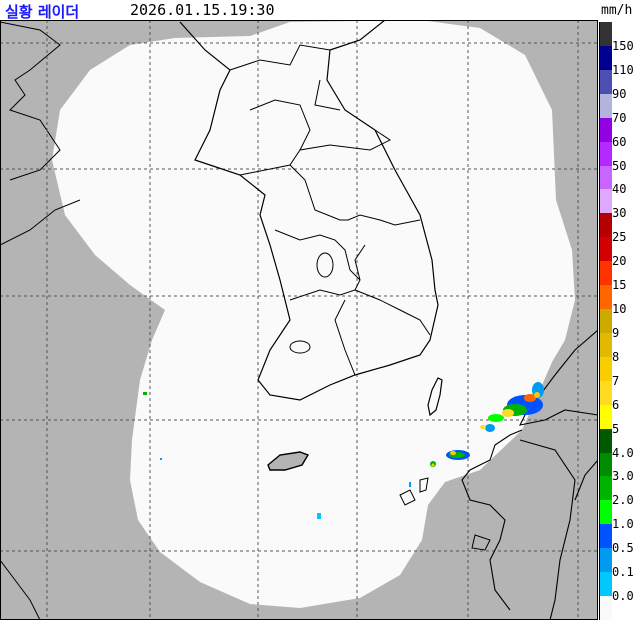 The height and width of the screenshot is (620, 635). I want to click on legend-label: 60, so click(619, 141).